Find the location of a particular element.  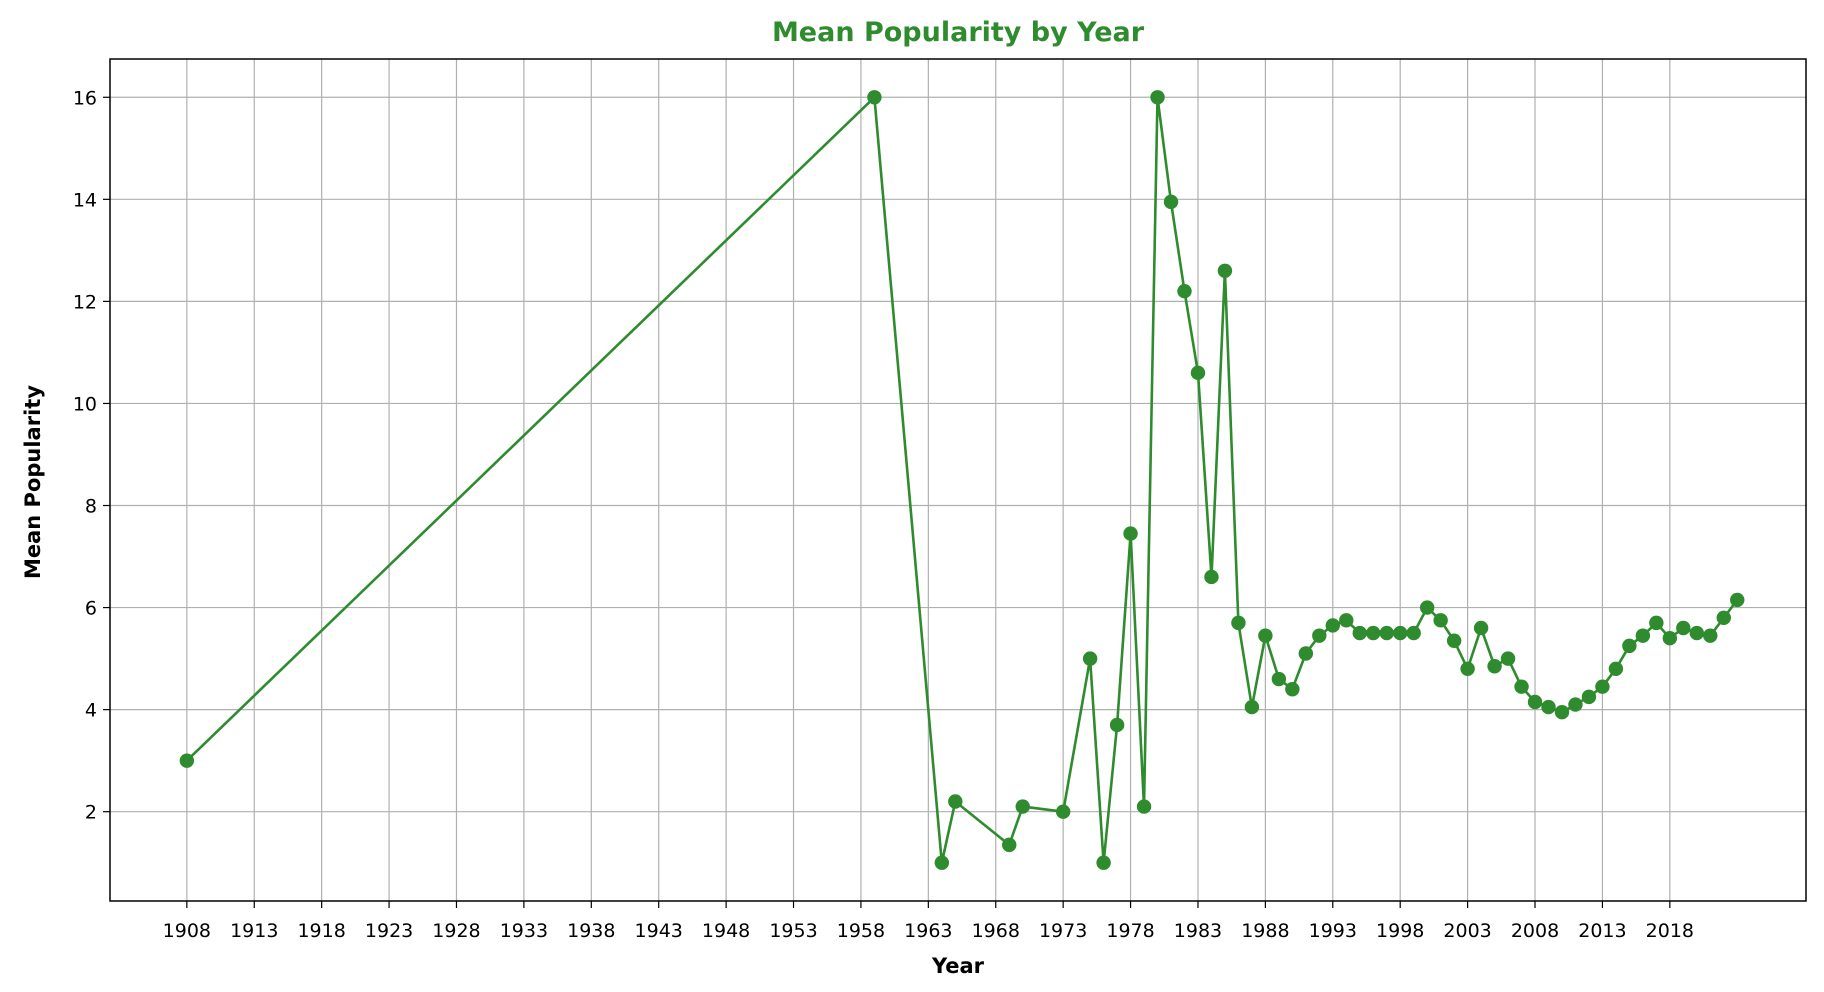

x-tick-label: 1953 is located at coordinates (793, 931).